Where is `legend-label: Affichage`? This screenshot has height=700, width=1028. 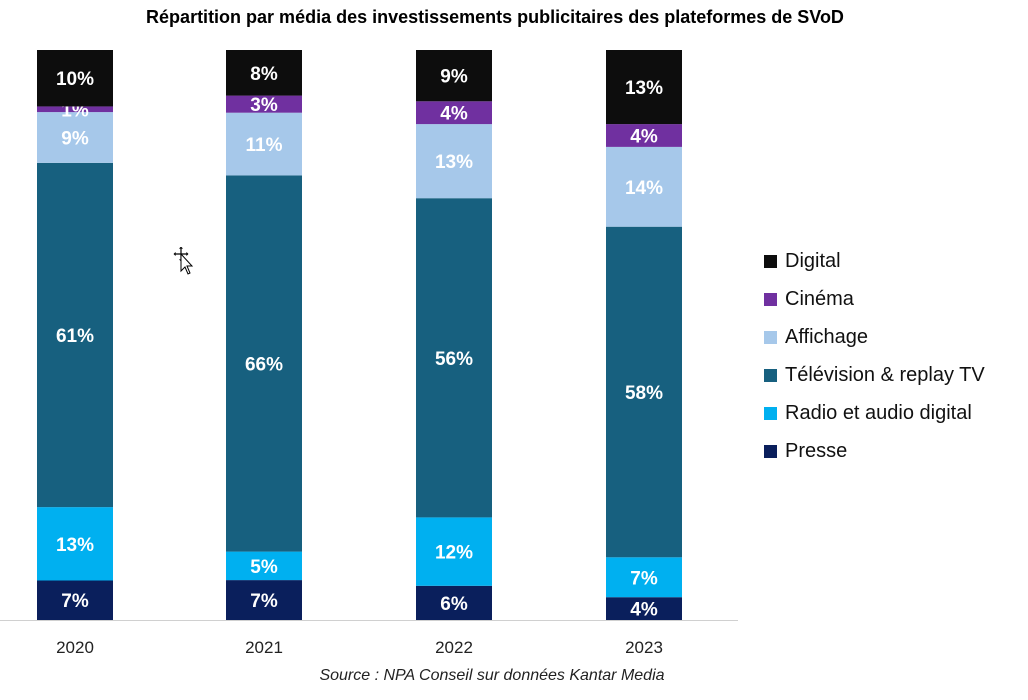
legend-label: Affichage is located at coordinates (827, 336).